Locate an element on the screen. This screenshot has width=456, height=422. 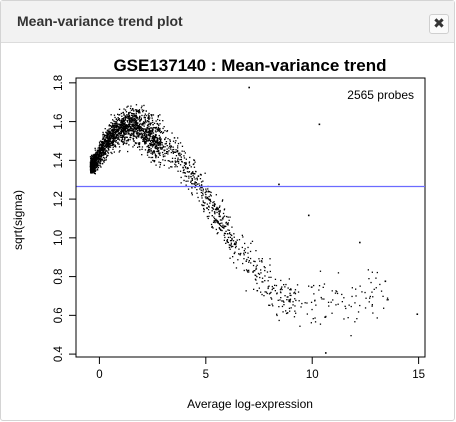
y-tick-label: 0.8 is located at coordinates (59, 277).